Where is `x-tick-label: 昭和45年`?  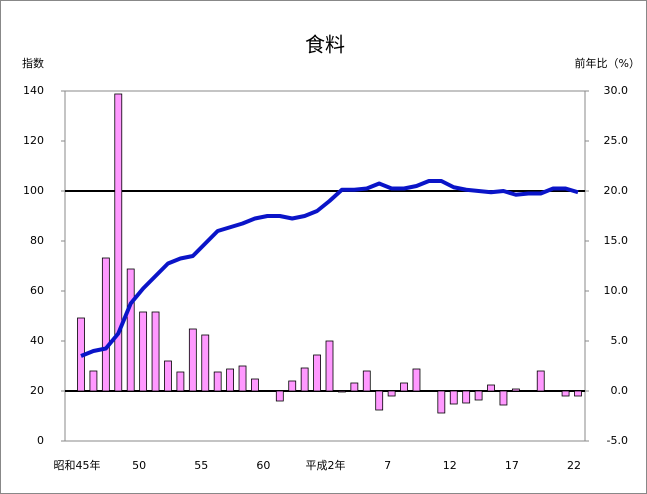 x-tick-label: 昭和45年 is located at coordinates (77, 465).